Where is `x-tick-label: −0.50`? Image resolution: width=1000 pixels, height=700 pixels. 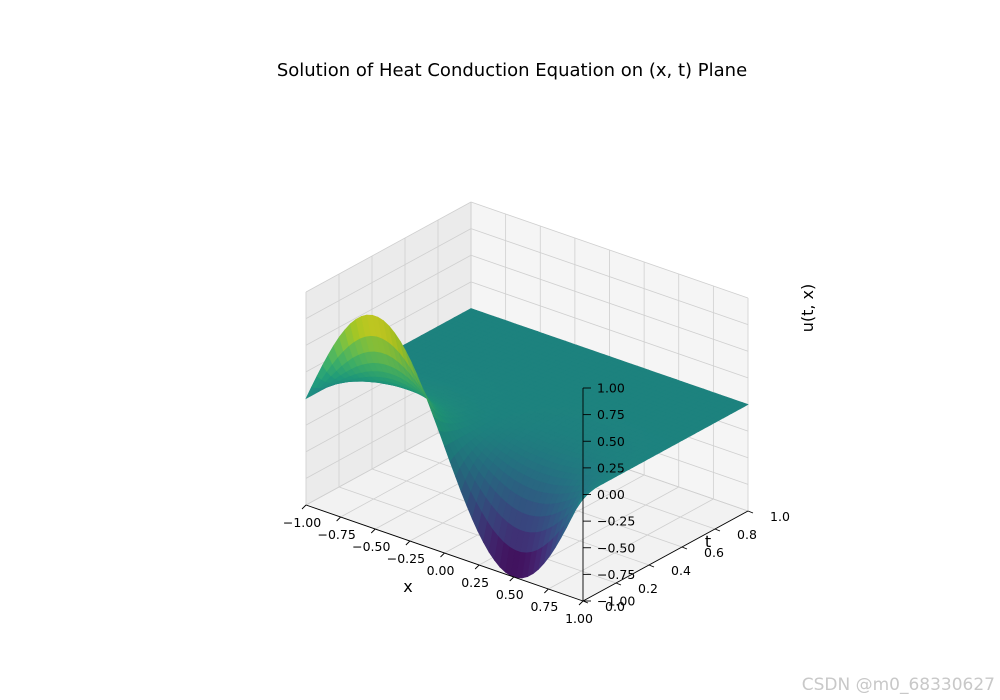 x-tick-label: −0.50 is located at coordinates (371, 546).